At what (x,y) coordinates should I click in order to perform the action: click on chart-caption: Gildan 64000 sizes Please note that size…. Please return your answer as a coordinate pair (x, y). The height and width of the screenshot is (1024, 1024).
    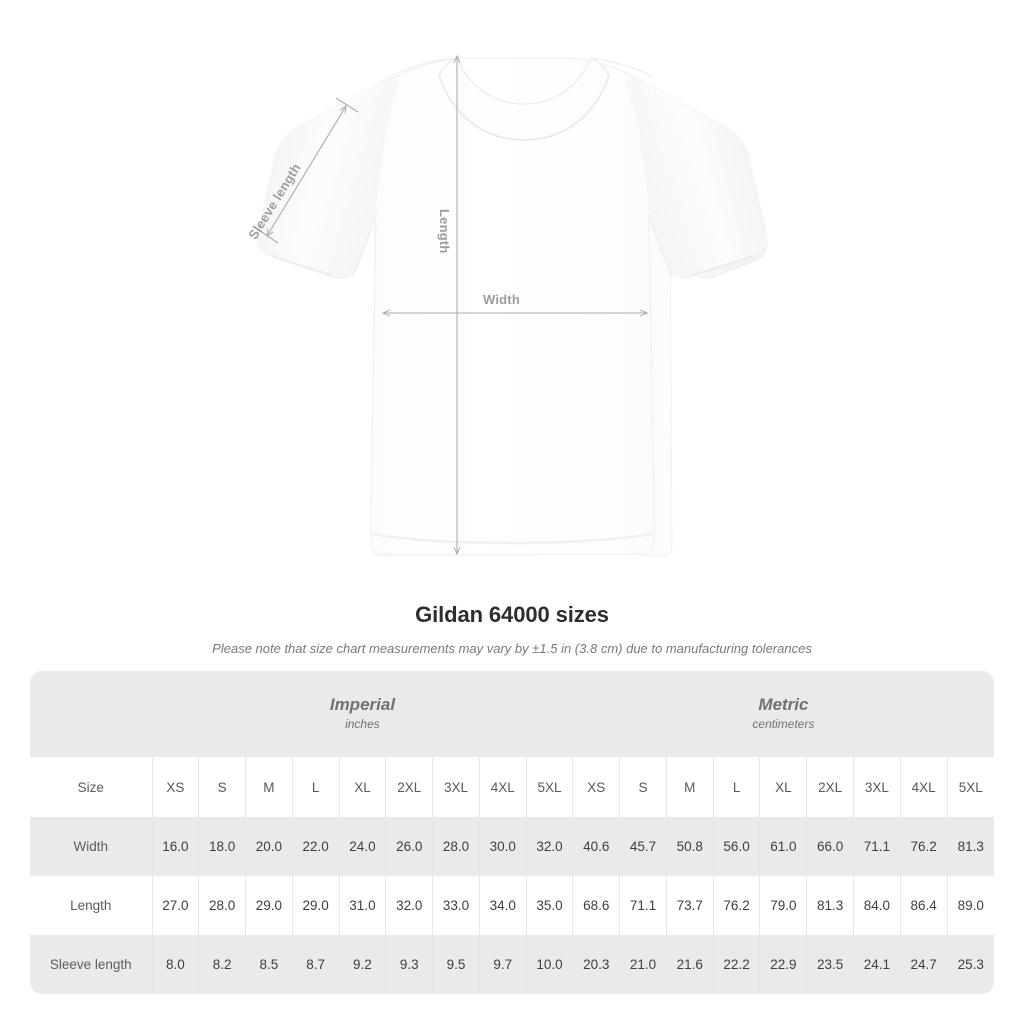
    Looking at the image, I should click on (512, 629).